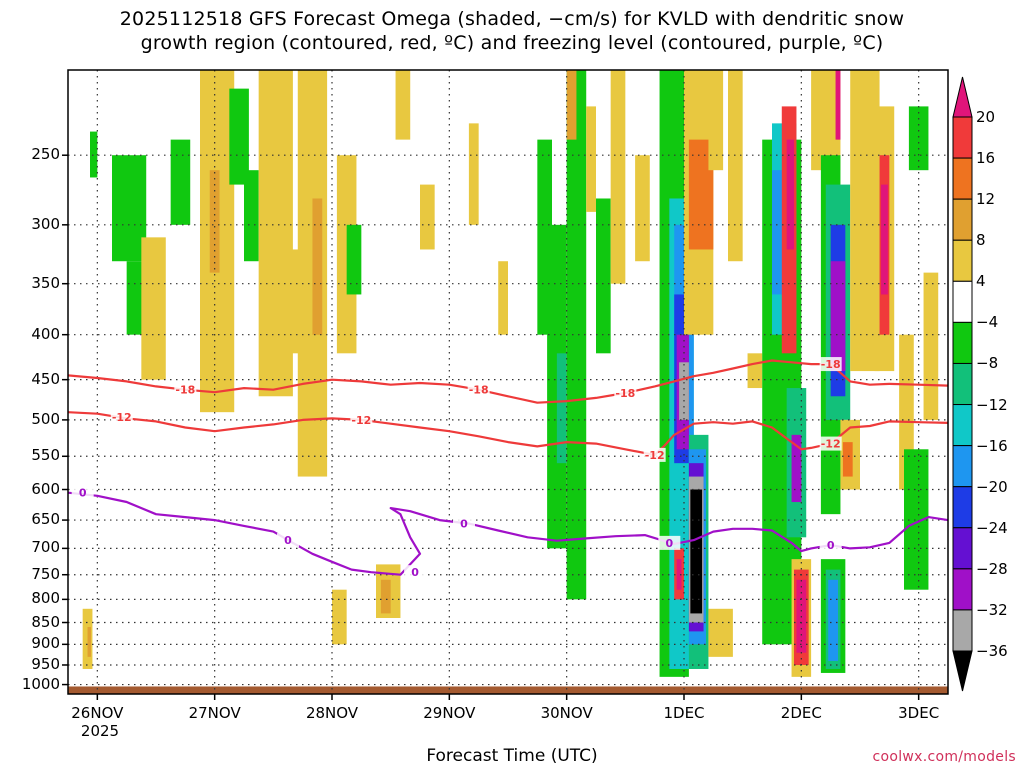  Describe the element at coordinates (214, 713) in the screenshot. I see `x-tick-label: 27NOV` at that location.